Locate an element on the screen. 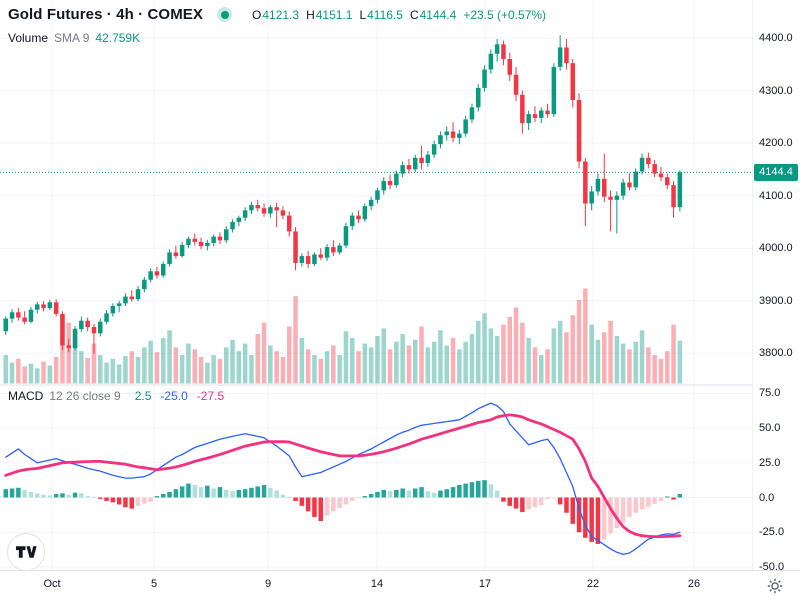 Image resolution: width=800 pixels, height=600 pixels. macd-tick-label: -25.0 is located at coordinates (772, 532).